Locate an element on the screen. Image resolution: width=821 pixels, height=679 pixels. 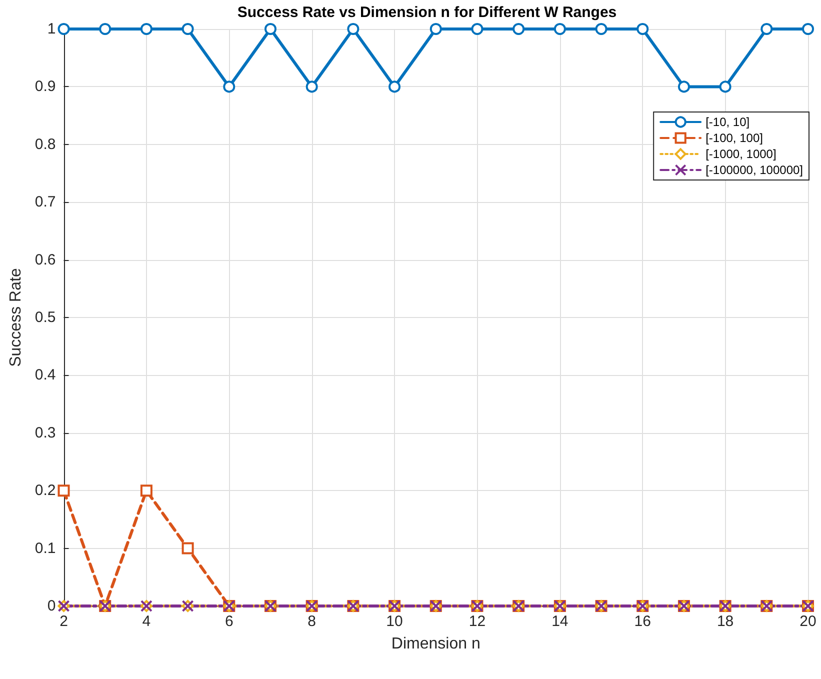
x-tick-label: 6 is located at coordinates (229, 621).